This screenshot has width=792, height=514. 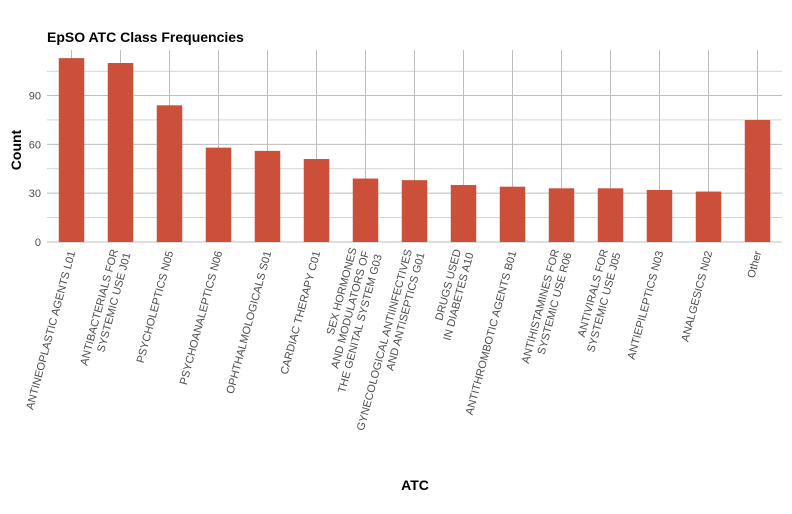 I want to click on x-tick-label-group: ANTITHROMBOTIC AGENTS B01, so click(x=491, y=333).